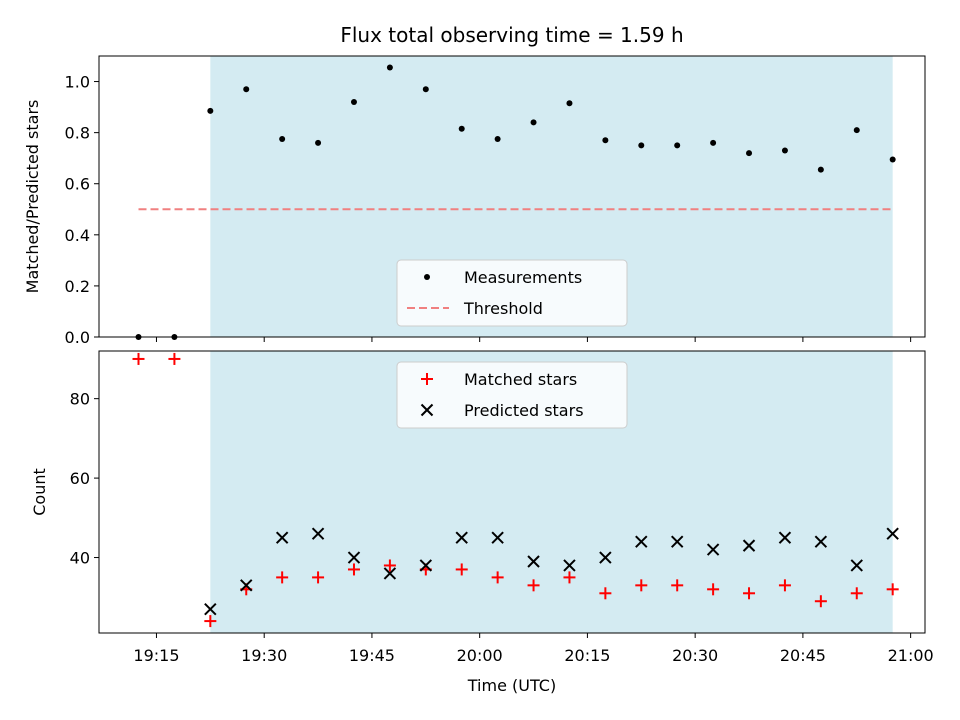 This screenshot has height=720, width=960. I want to click on x-tick-label: 19:15, so click(156, 655).